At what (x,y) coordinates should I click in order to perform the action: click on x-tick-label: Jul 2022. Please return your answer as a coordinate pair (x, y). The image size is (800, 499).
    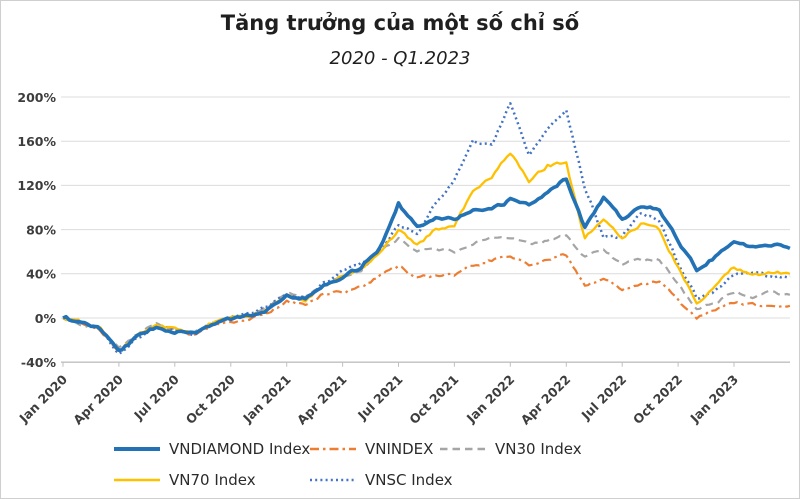
    Looking at the image, I should click on (604, 398).